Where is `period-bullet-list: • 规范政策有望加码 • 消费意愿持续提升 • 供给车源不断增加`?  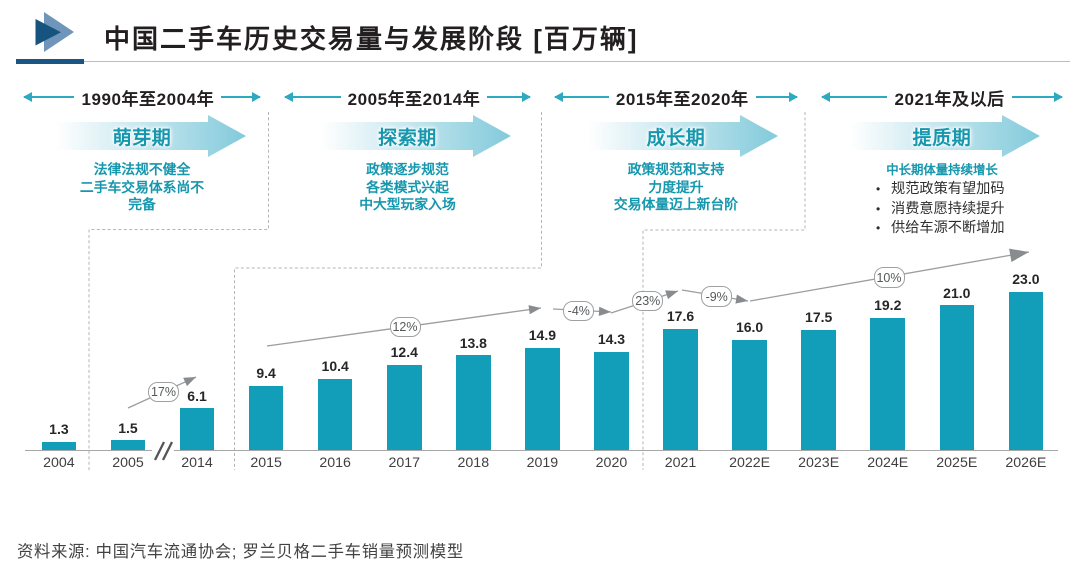
period-bullet-list: • 规范政策有望加码 • 消费意愿持续提升 • 供给车源不断增加 is located at coordinates (940, 209).